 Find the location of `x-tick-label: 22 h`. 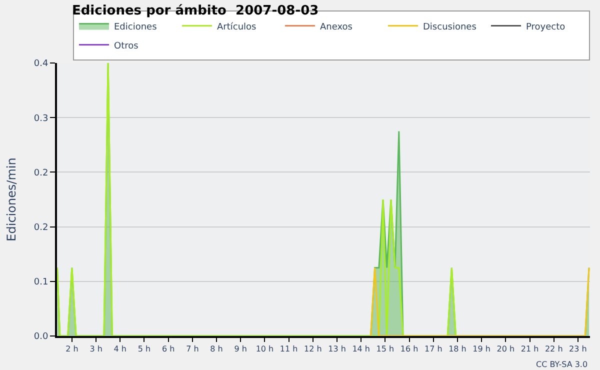

x-tick-label: 22 h is located at coordinates (553, 349).